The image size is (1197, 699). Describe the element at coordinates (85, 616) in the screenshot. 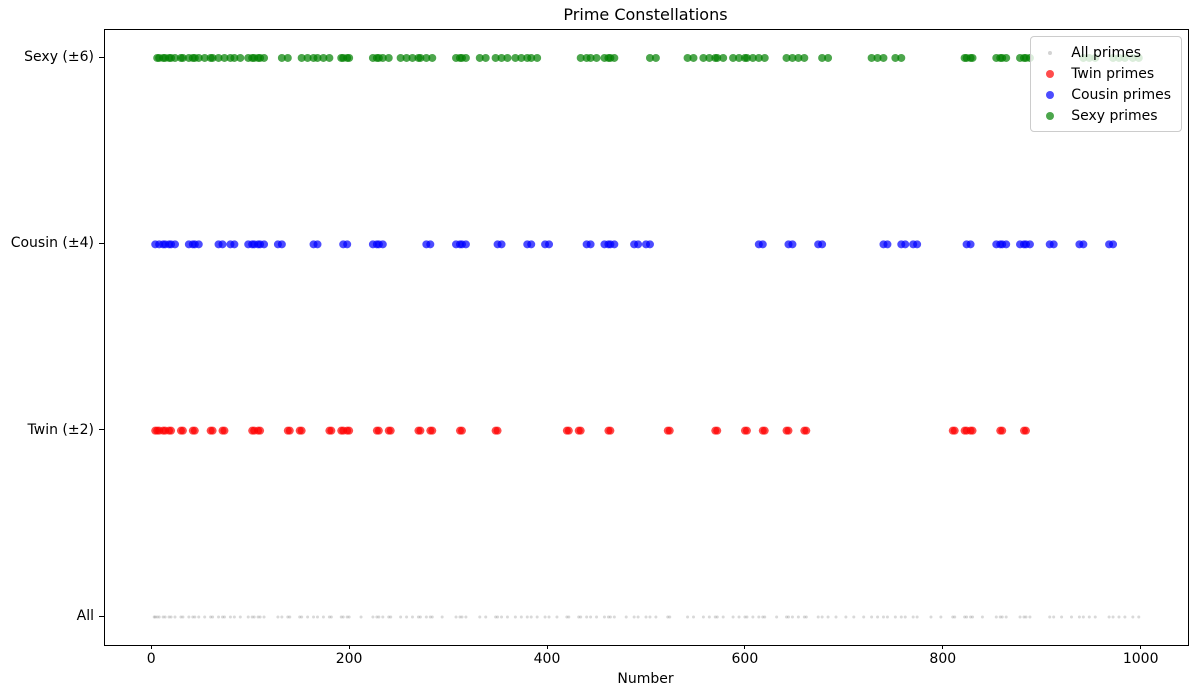

I see `y-tick-label-all: All` at that location.